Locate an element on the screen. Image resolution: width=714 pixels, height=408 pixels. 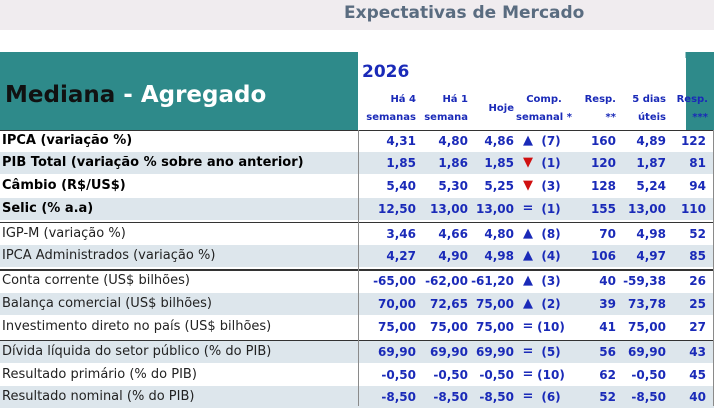
table-row: Câmbio (R$/US$) 5,40 5,30 5,25 (3) 128 5,24 94 ▼ is located at coordinates (357, 186).